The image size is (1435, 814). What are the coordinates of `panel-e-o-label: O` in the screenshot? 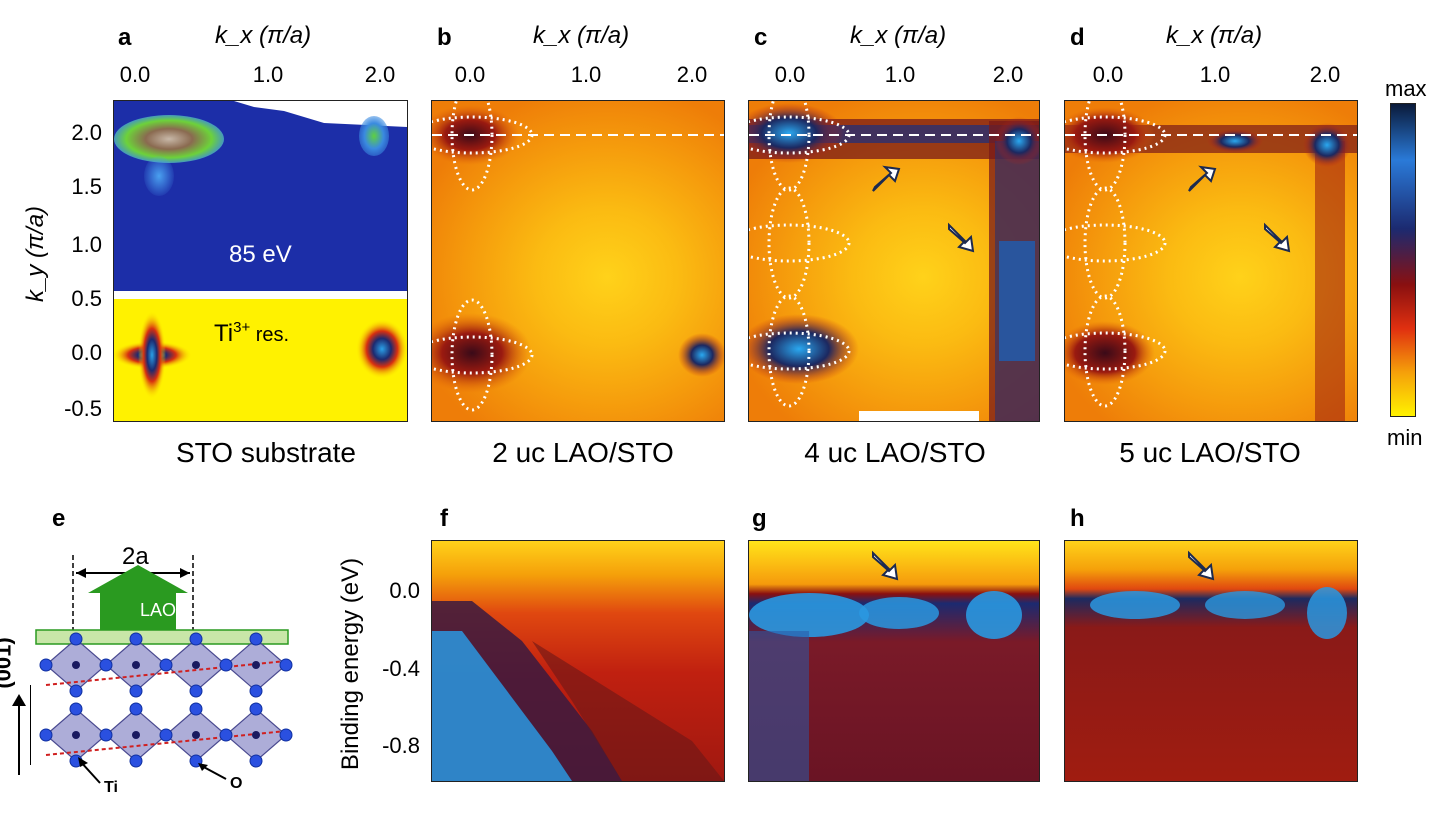 It's located at (236, 783).